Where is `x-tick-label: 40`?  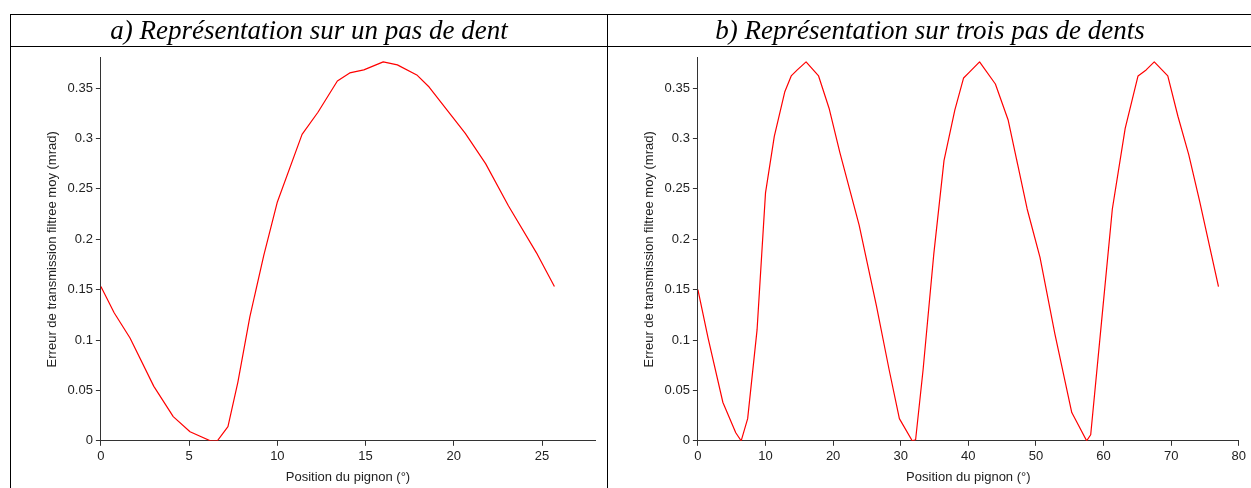
x-tick-label: 40 is located at coordinates (968, 456).